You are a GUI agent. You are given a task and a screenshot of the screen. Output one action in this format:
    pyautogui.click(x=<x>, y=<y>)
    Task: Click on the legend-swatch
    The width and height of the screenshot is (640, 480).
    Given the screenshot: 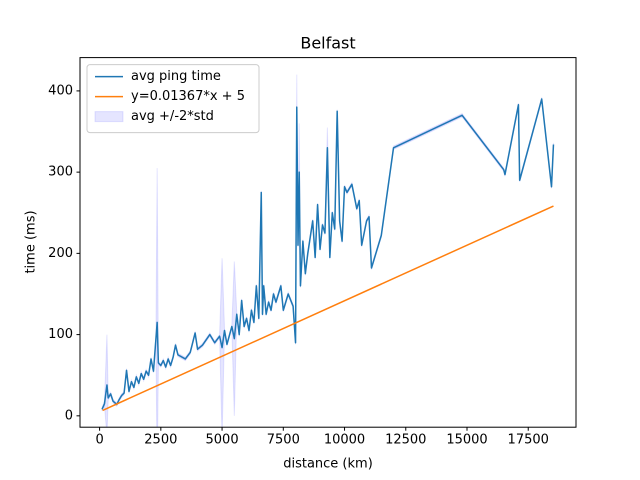 What is the action you would take?
    pyautogui.click(x=109, y=117)
    